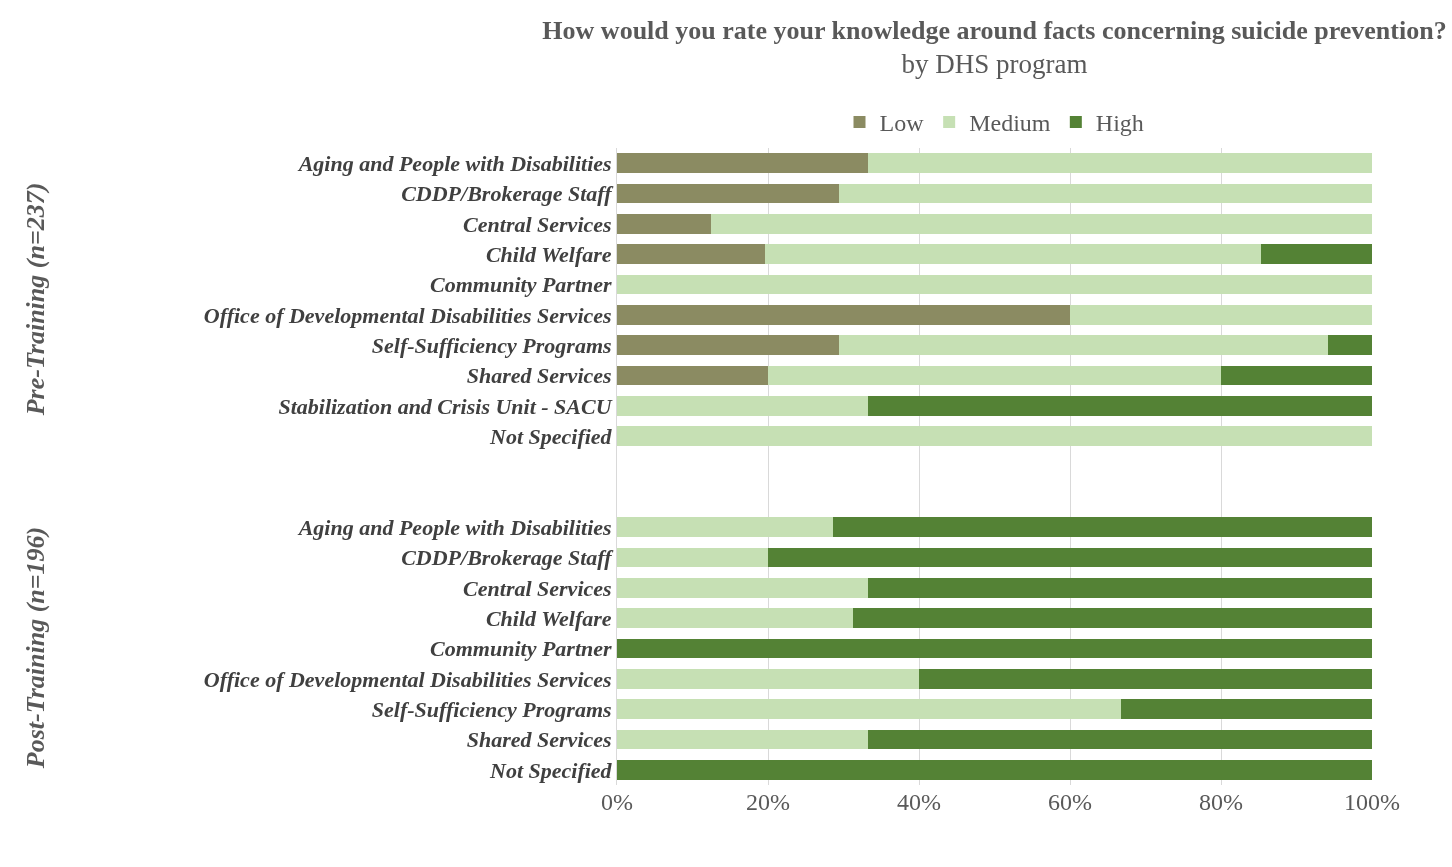 This screenshot has width=1452, height=867. I want to click on x-tick-label: 60%, so click(1070, 802).